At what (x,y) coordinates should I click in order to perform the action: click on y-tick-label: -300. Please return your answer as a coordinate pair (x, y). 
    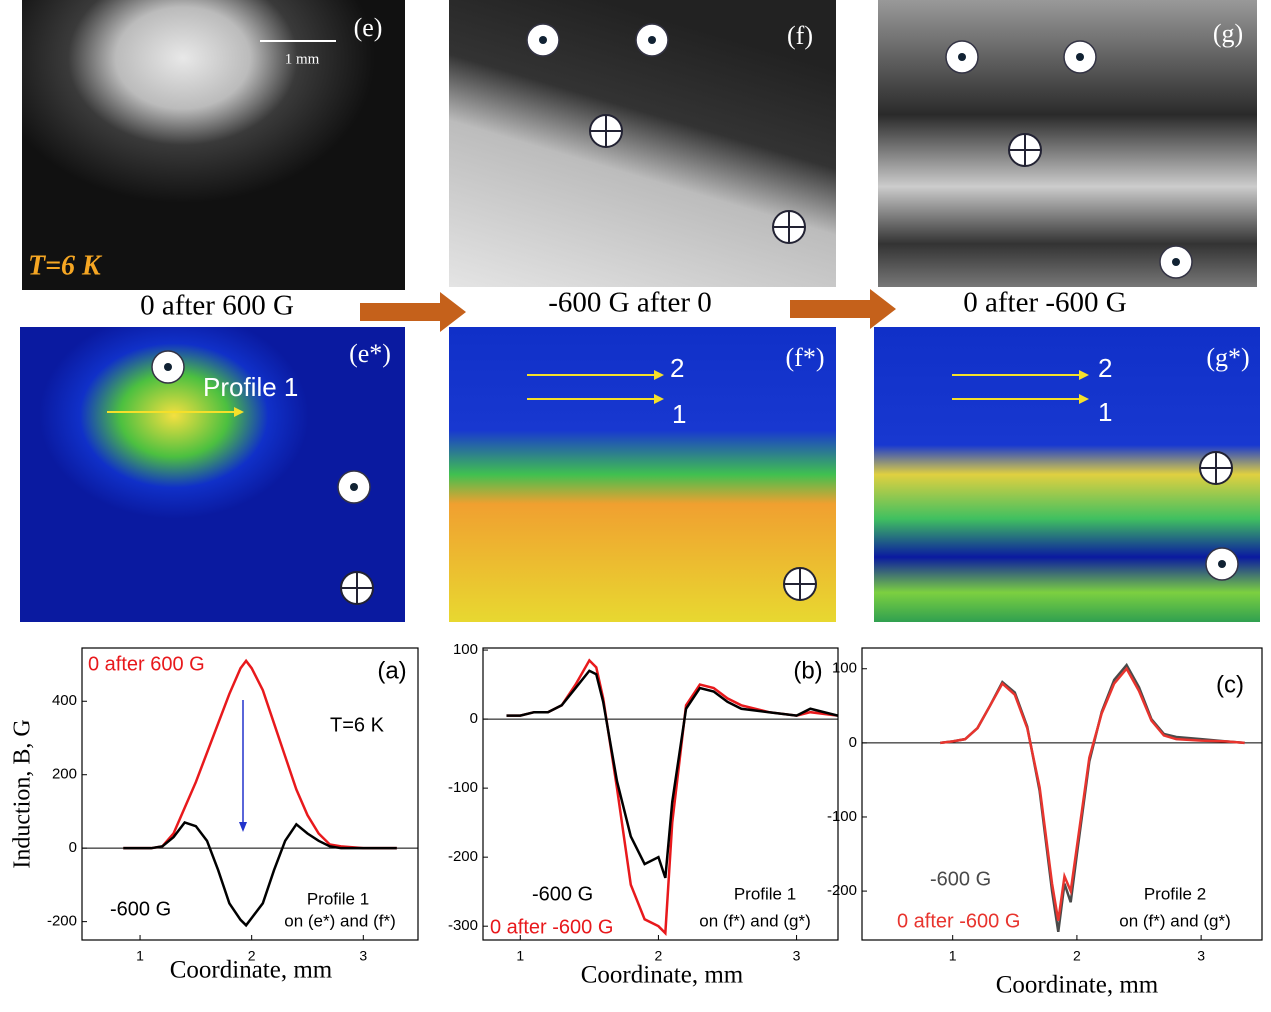
    Looking at the image, I should click on (463, 925).